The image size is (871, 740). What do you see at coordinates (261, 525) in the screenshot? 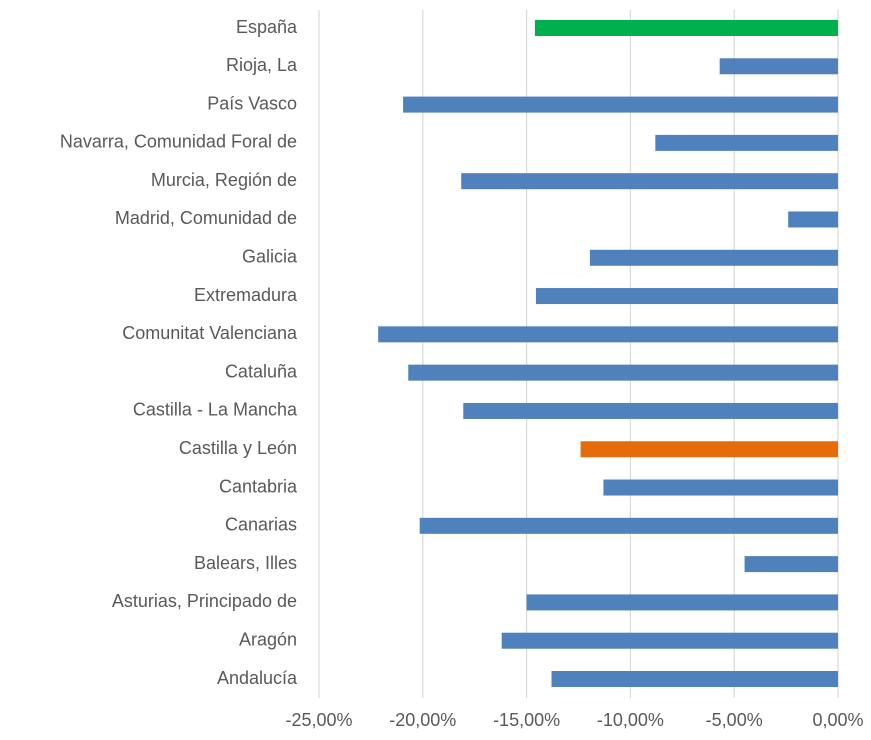
I see `y-tick-label: Canarias` at bounding box center [261, 525].